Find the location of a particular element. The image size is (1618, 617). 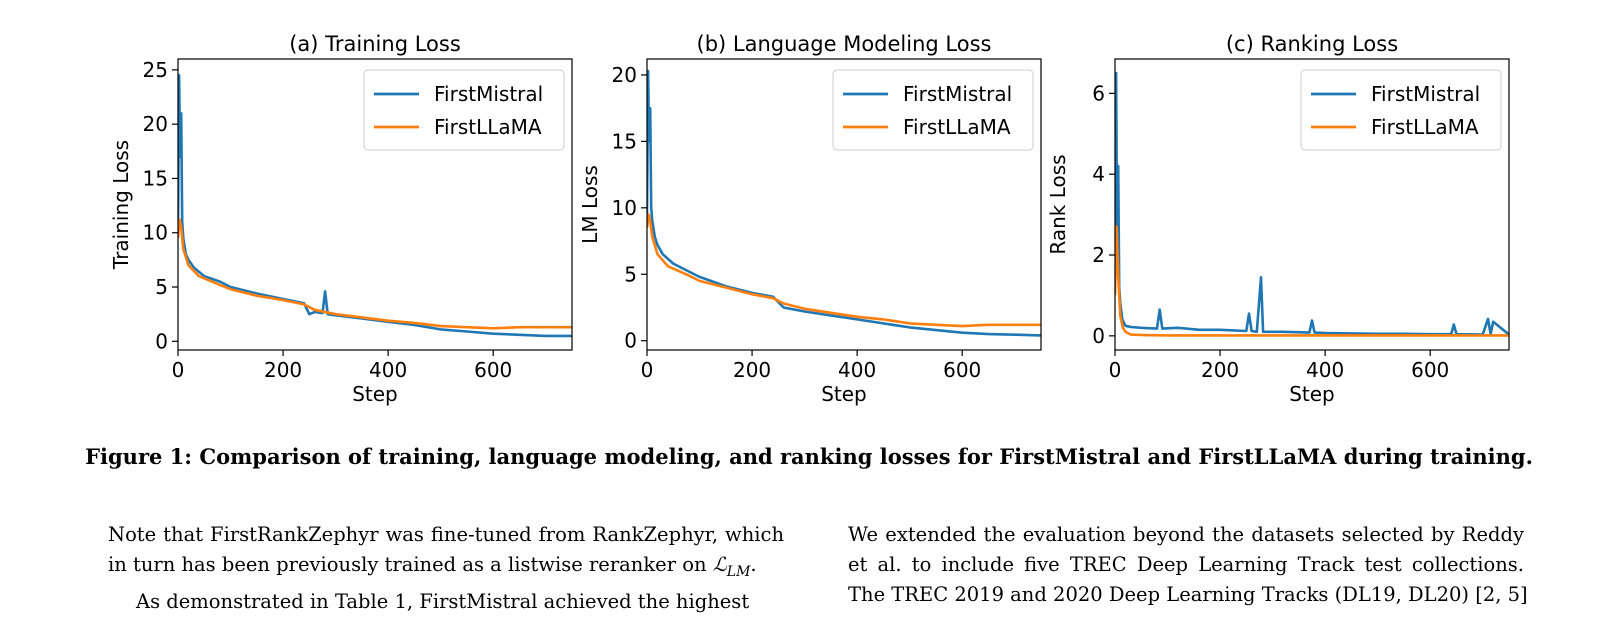

body-left-line-2-end: . is located at coordinates (753, 564).